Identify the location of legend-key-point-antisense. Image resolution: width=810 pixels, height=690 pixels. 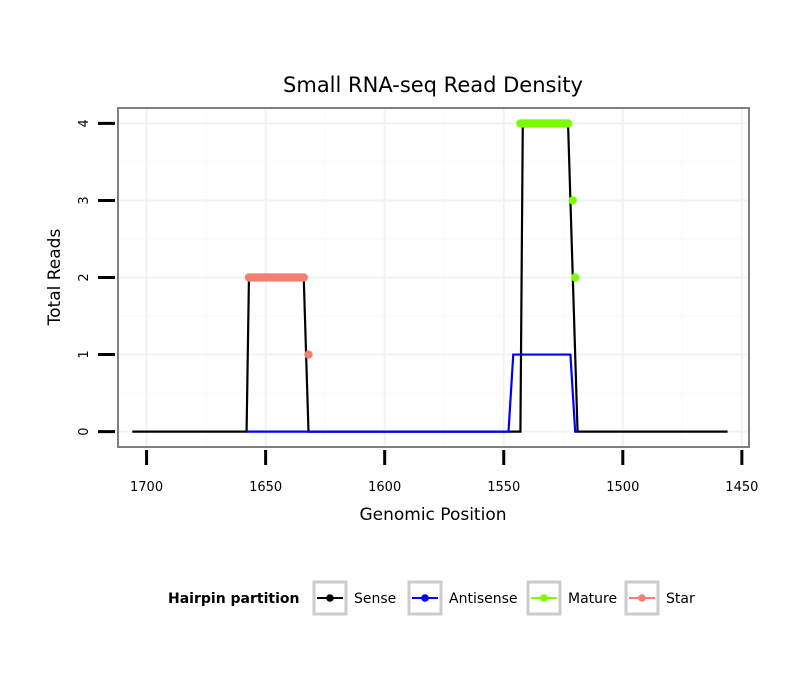
(425, 598).